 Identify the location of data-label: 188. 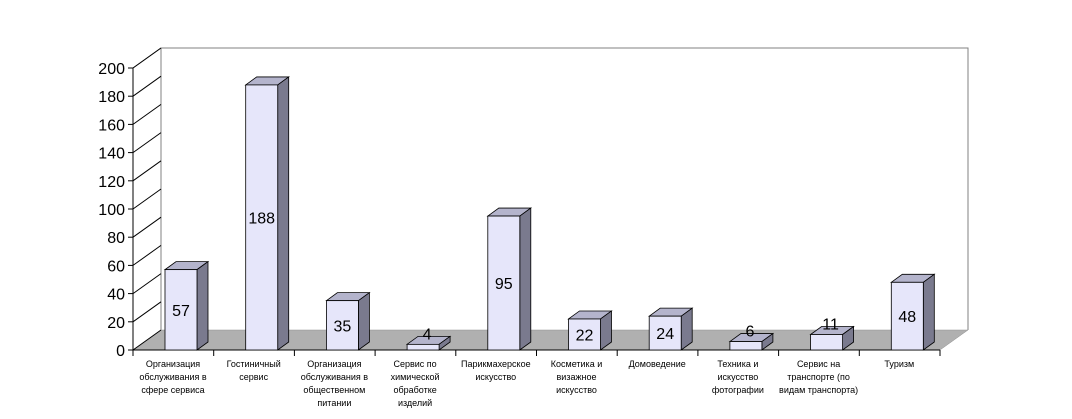
(261, 218).